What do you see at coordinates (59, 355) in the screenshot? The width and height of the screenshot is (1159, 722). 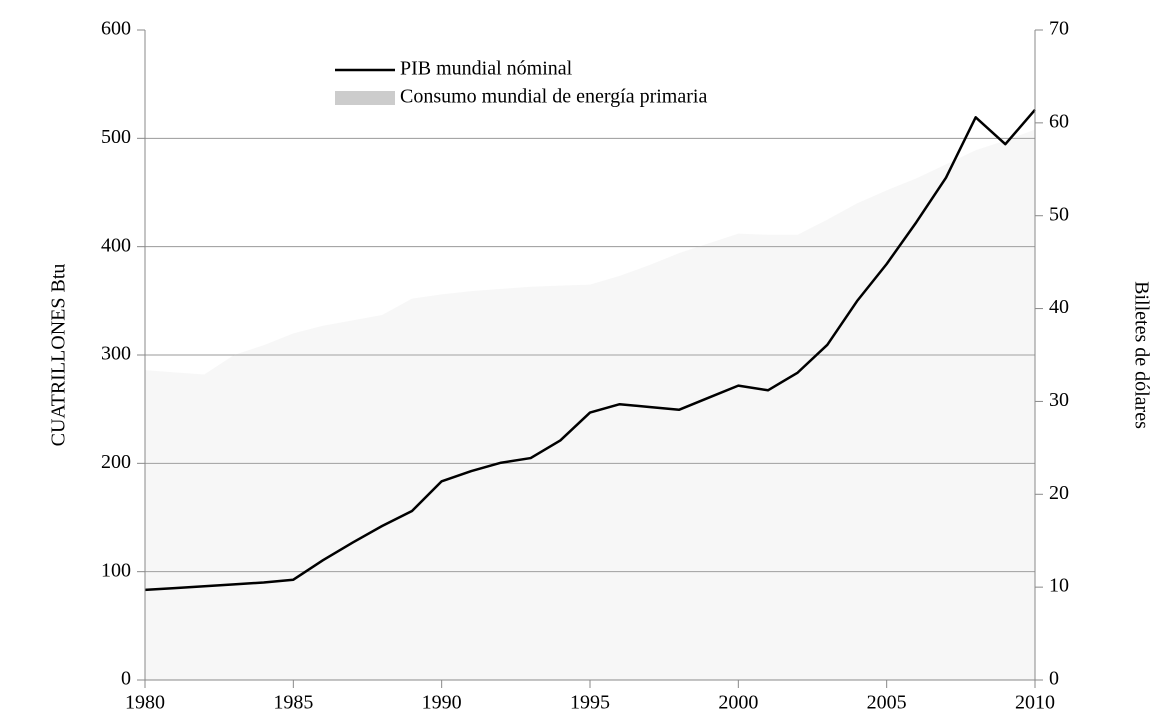 I see `y-axis-label: CUATRILLONES Btu` at bounding box center [59, 355].